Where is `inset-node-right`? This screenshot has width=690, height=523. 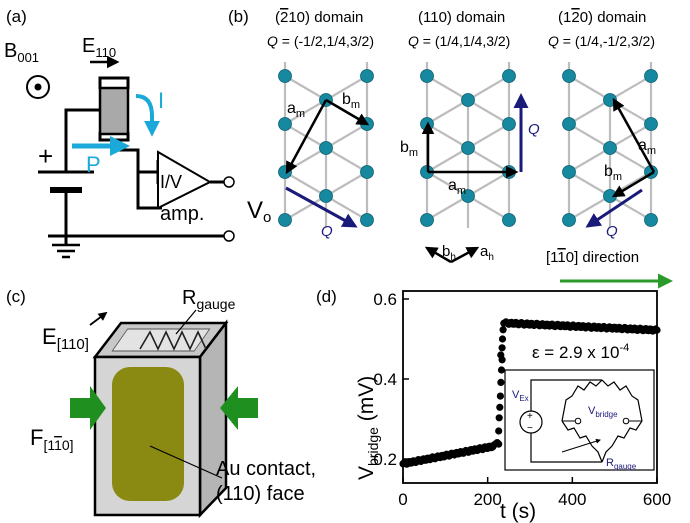 inset-node-right is located at coordinates (626, 421).